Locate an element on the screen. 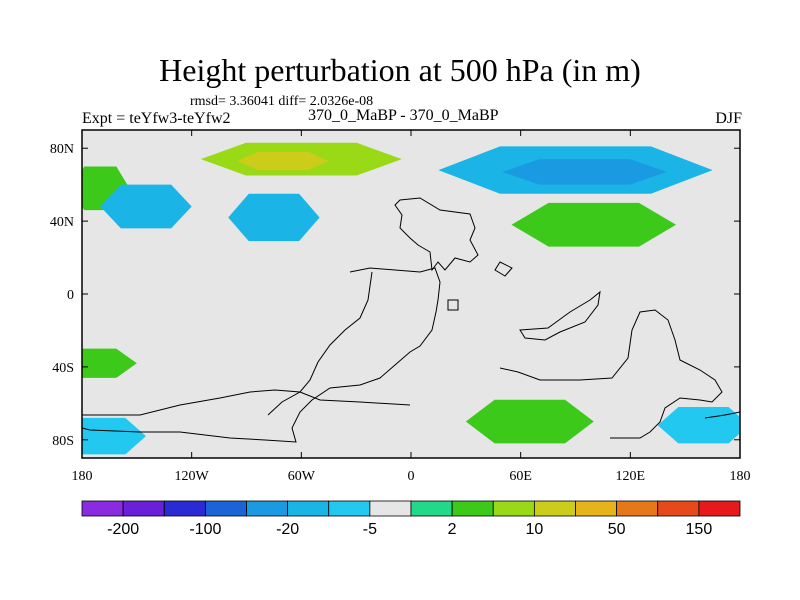 The width and height of the screenshot is (800, 600). chart-title: Height perturbation at 500 hPa (in m) is located at coordinates (400, 70).